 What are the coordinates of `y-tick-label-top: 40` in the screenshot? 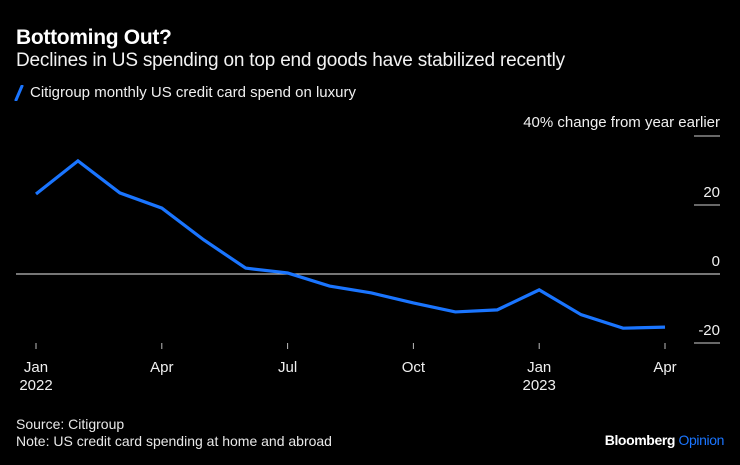 It's located at (531, 122).